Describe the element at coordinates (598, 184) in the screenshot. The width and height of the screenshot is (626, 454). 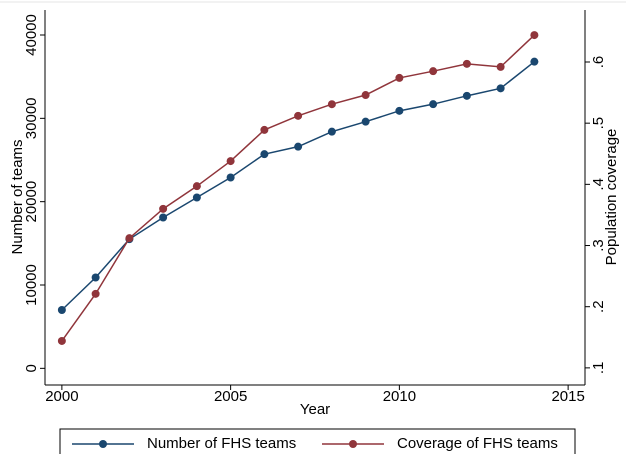
I see `y2-tick-label: .4` at that location.